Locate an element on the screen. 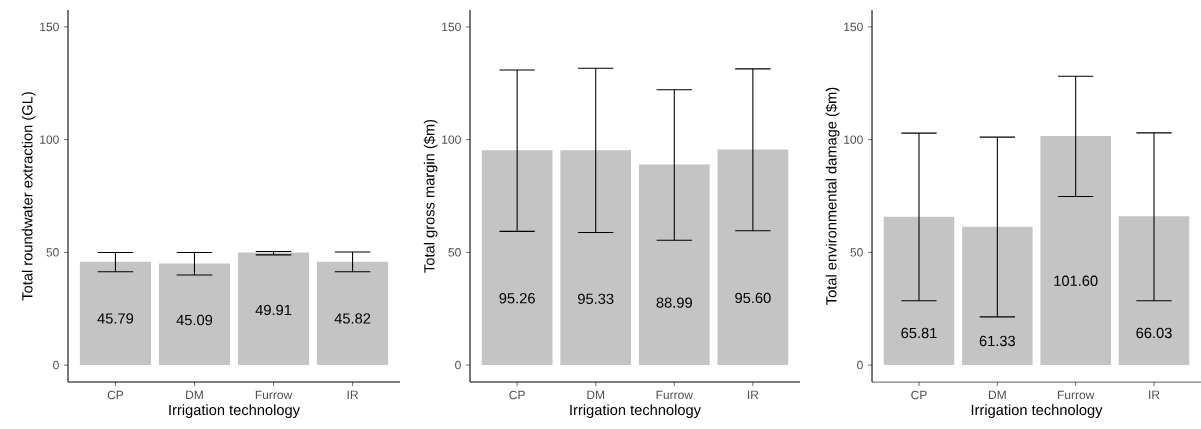 The image size is (1201, 429). data-label: 95.26 is located at coordinates (517, 298).